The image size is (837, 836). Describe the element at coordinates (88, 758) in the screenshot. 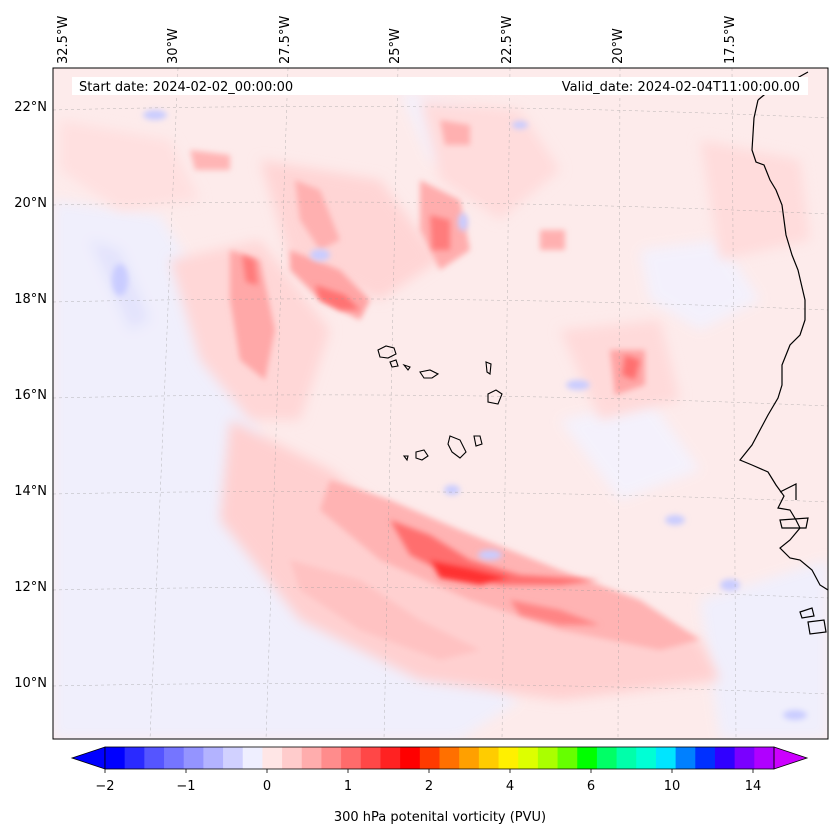

I see `colorbar-under-arrow` at that location.